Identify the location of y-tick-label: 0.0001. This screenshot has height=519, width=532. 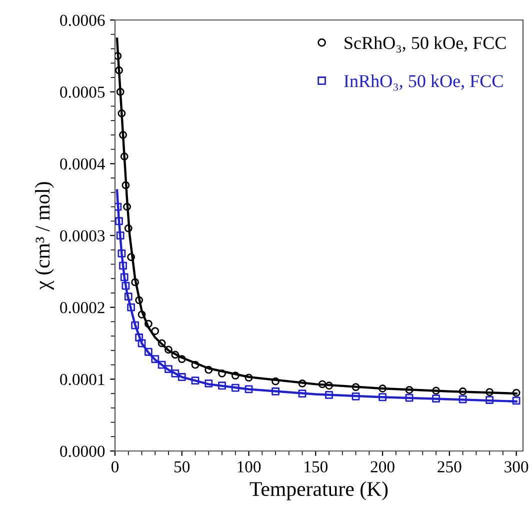
(82, 380).